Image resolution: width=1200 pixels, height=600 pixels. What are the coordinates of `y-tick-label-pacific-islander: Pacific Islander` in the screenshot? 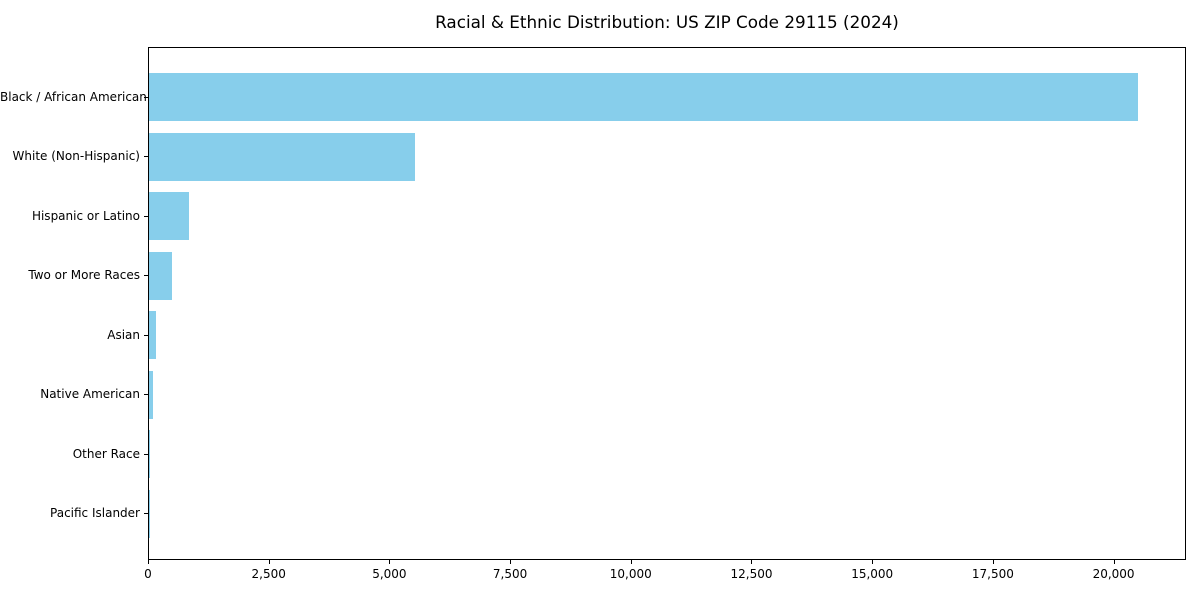 It's located at (95, 513).